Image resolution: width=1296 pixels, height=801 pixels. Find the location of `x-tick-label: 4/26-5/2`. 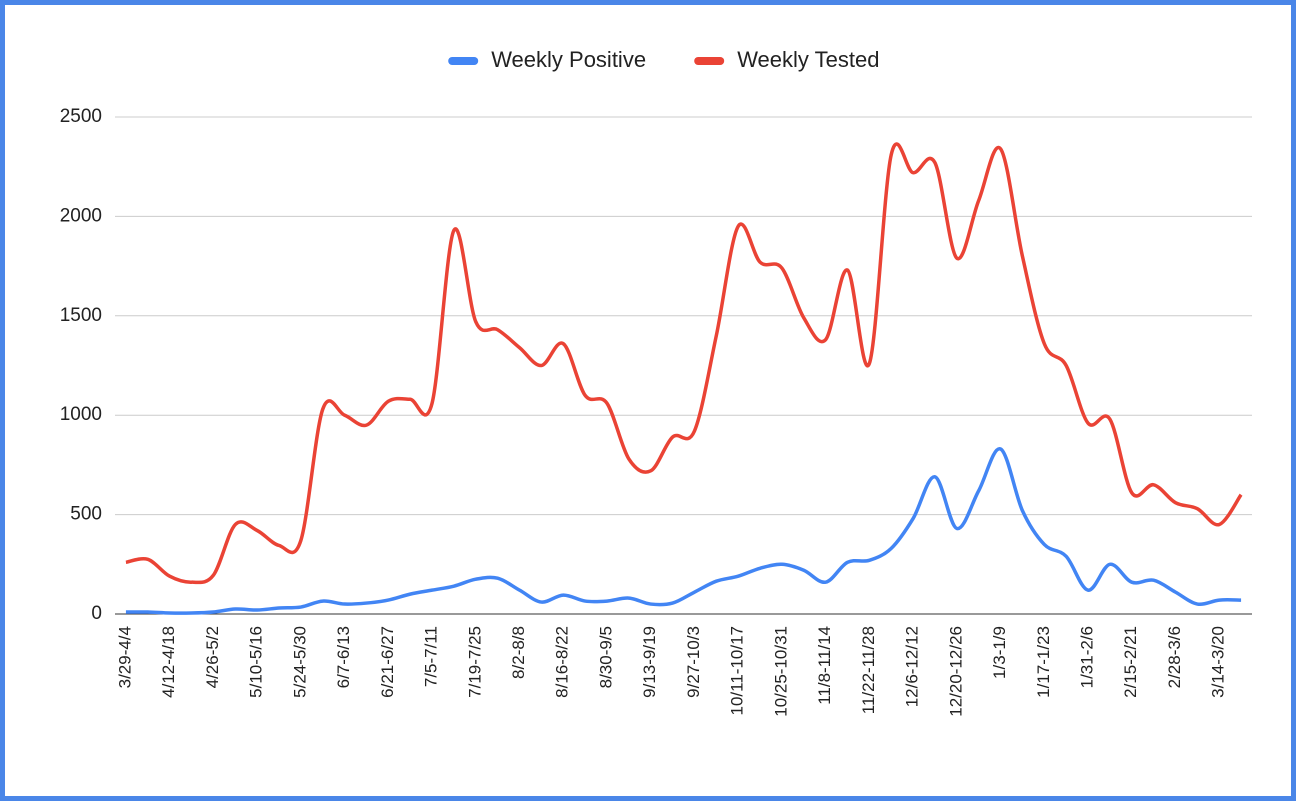

x-tick-label: 4/26-5/2 is located at coordinates (212, 657).